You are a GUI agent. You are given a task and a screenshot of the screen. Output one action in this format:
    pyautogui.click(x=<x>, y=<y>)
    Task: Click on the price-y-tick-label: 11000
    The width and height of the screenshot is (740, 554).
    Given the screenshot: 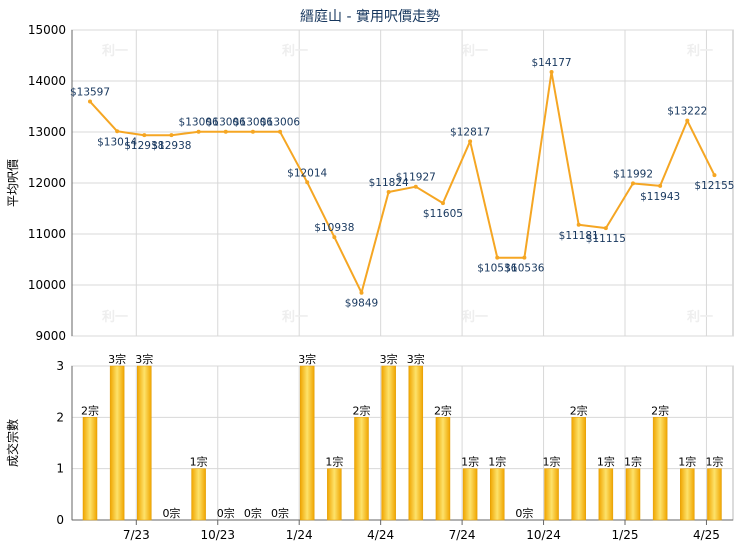 What is the action you would take?
    pyautogui.click(x=47, y=234)
    